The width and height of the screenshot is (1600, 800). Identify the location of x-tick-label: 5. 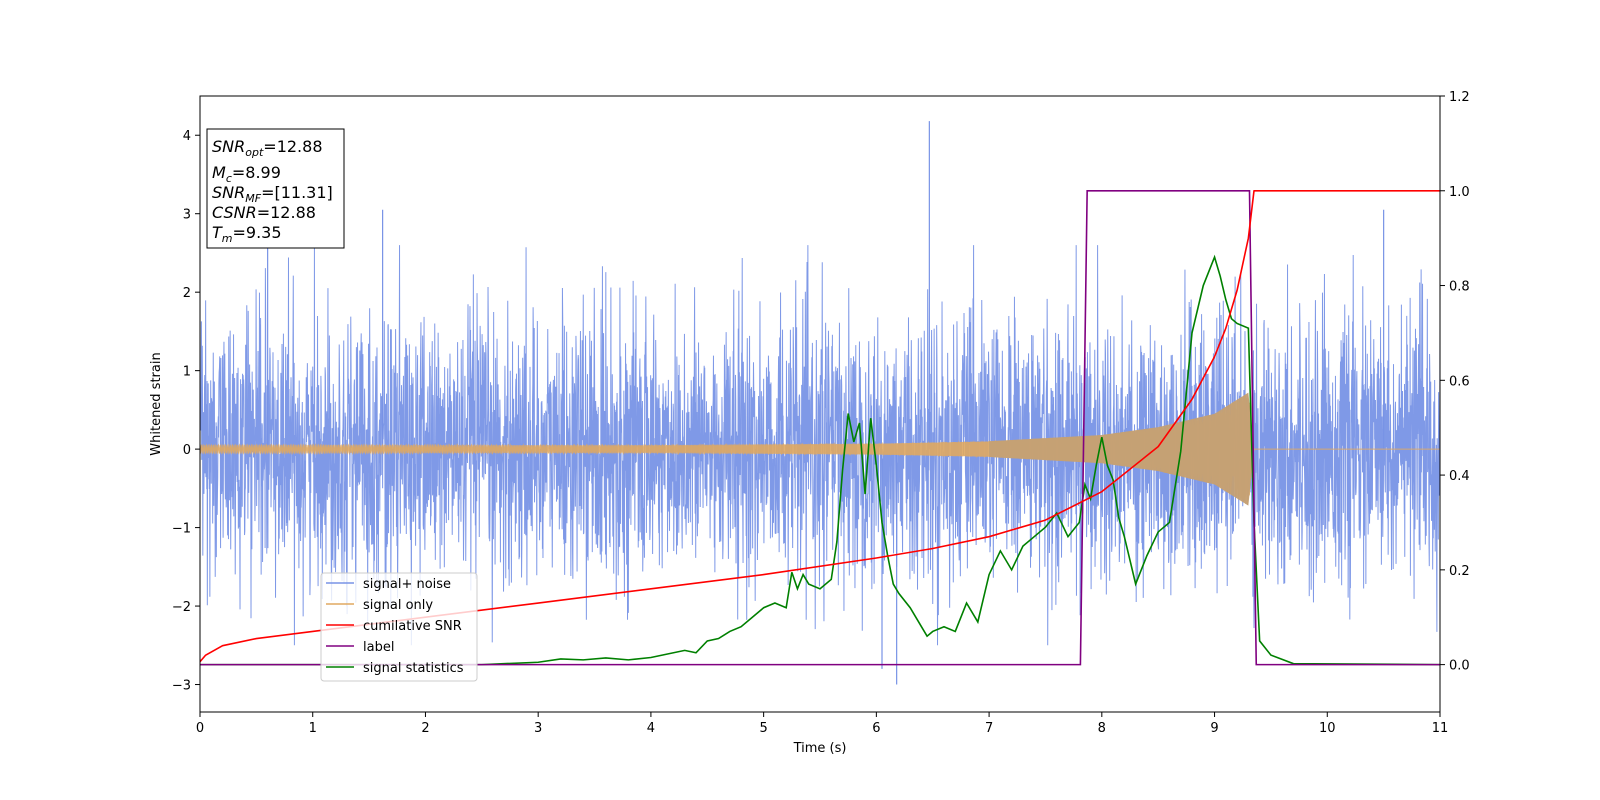
(763, 728).